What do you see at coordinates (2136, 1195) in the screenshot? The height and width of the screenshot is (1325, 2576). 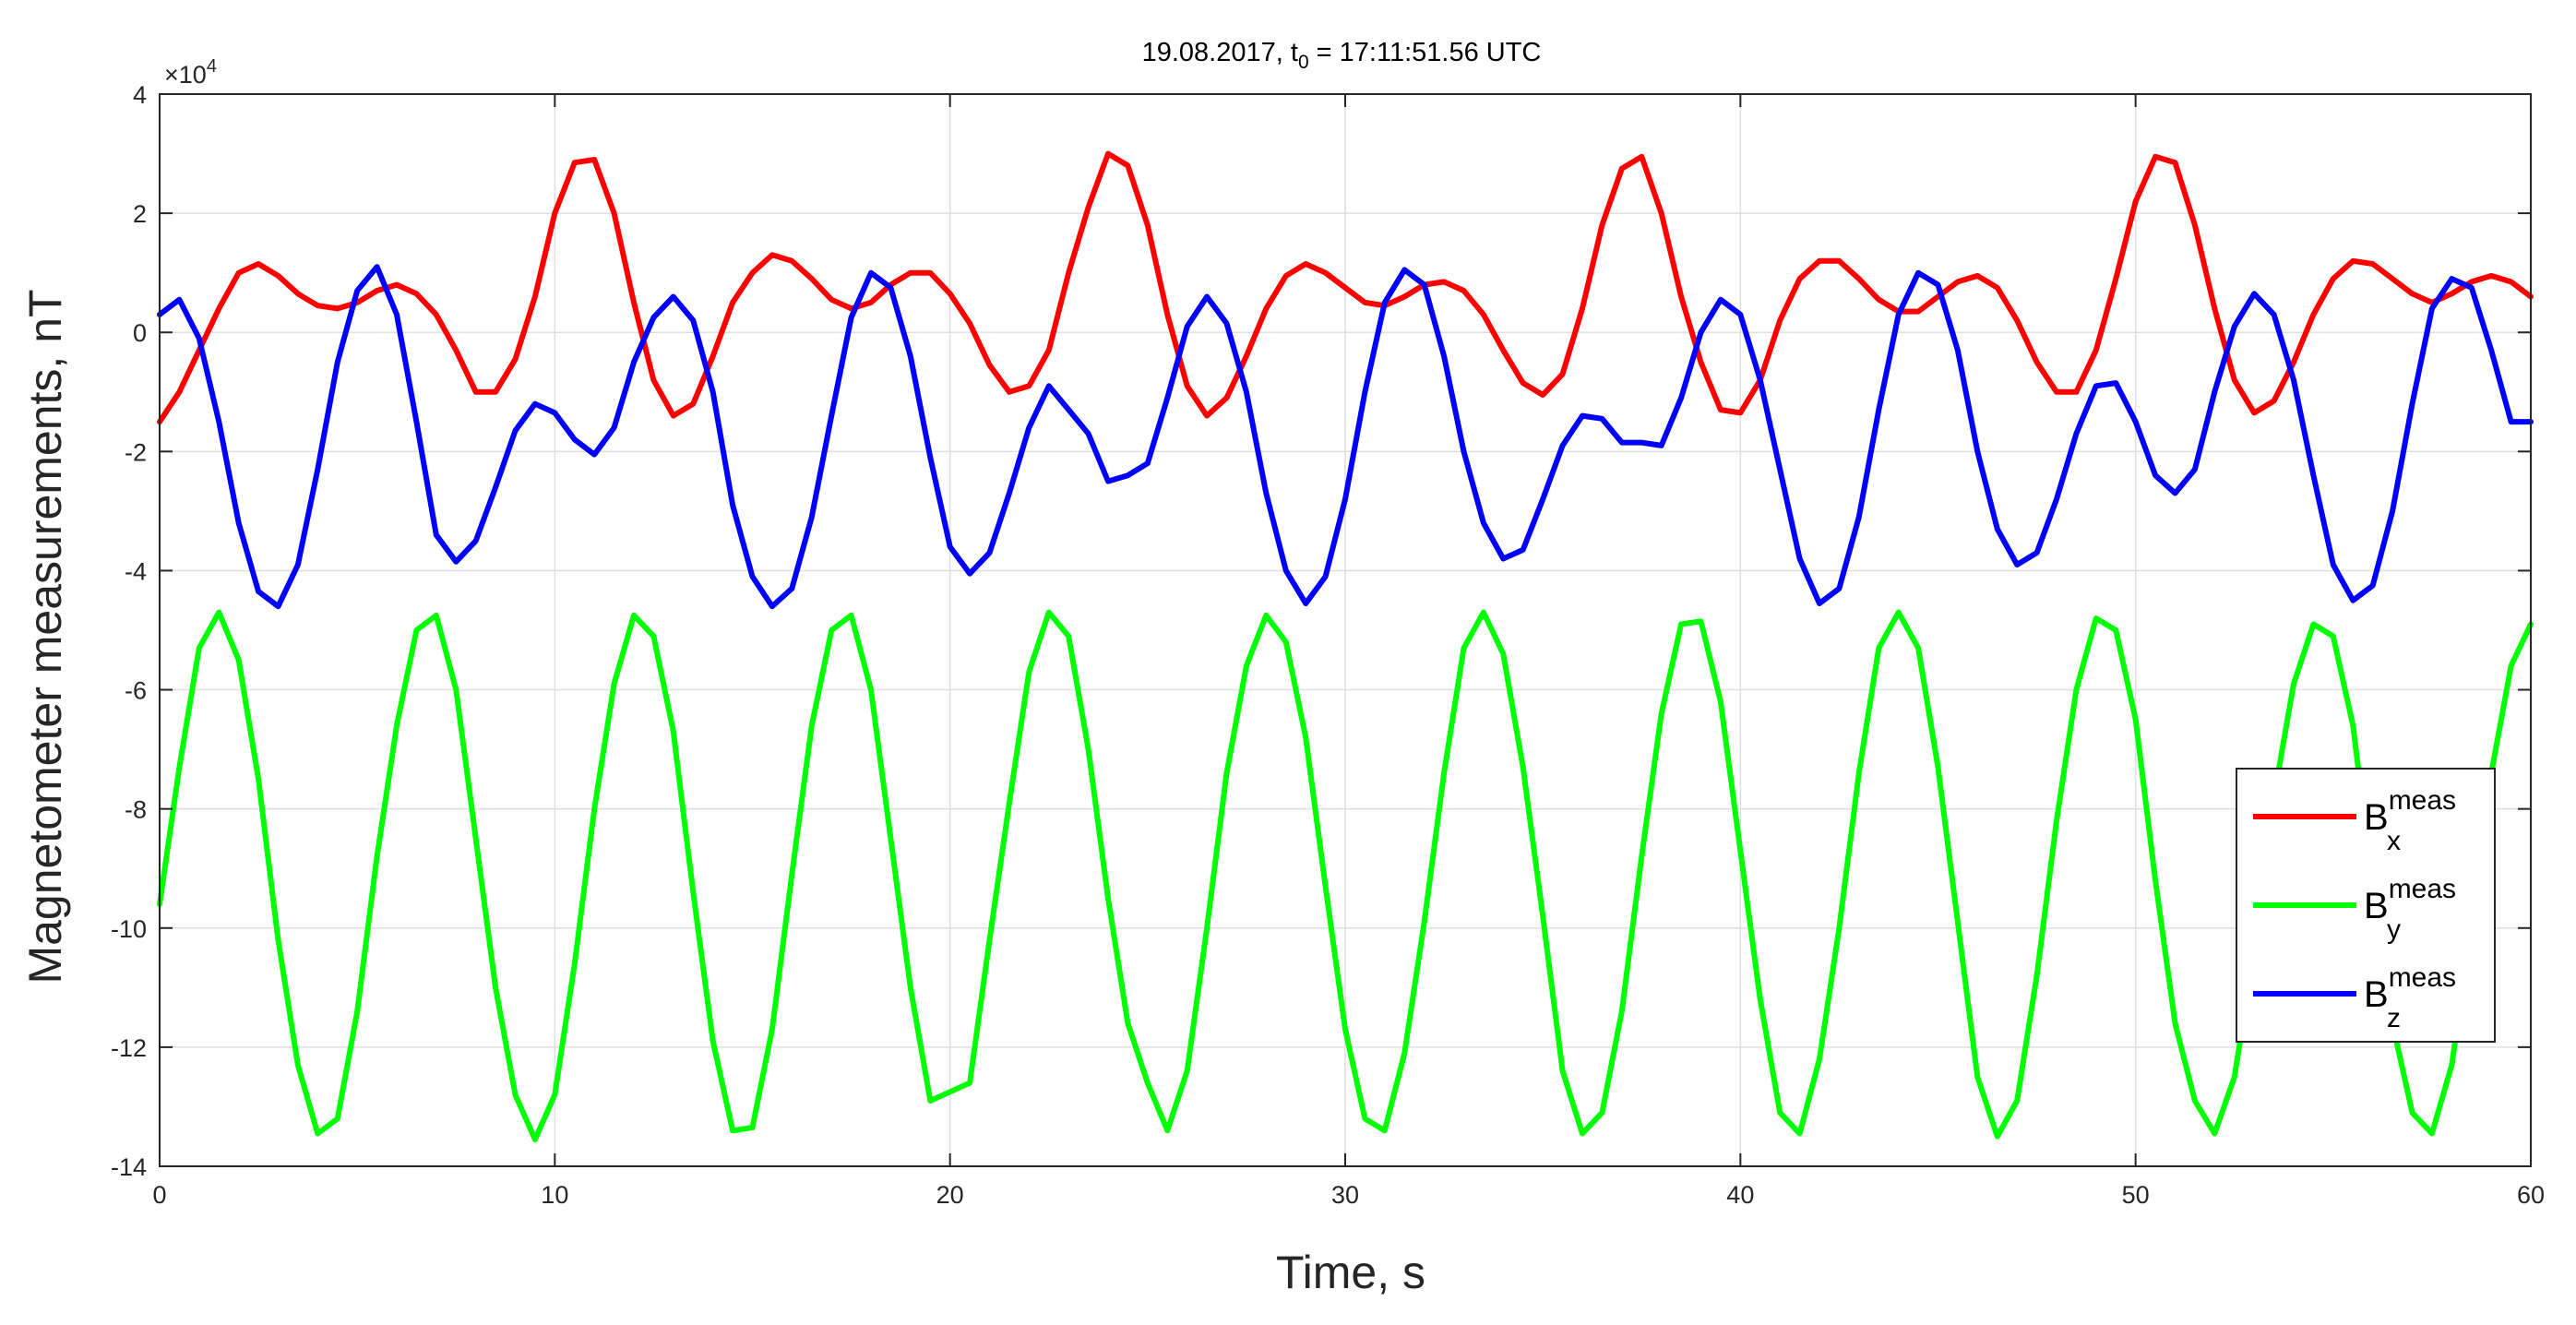 I see `x-tick-label: 50` at bounding box center [2136, 1195].